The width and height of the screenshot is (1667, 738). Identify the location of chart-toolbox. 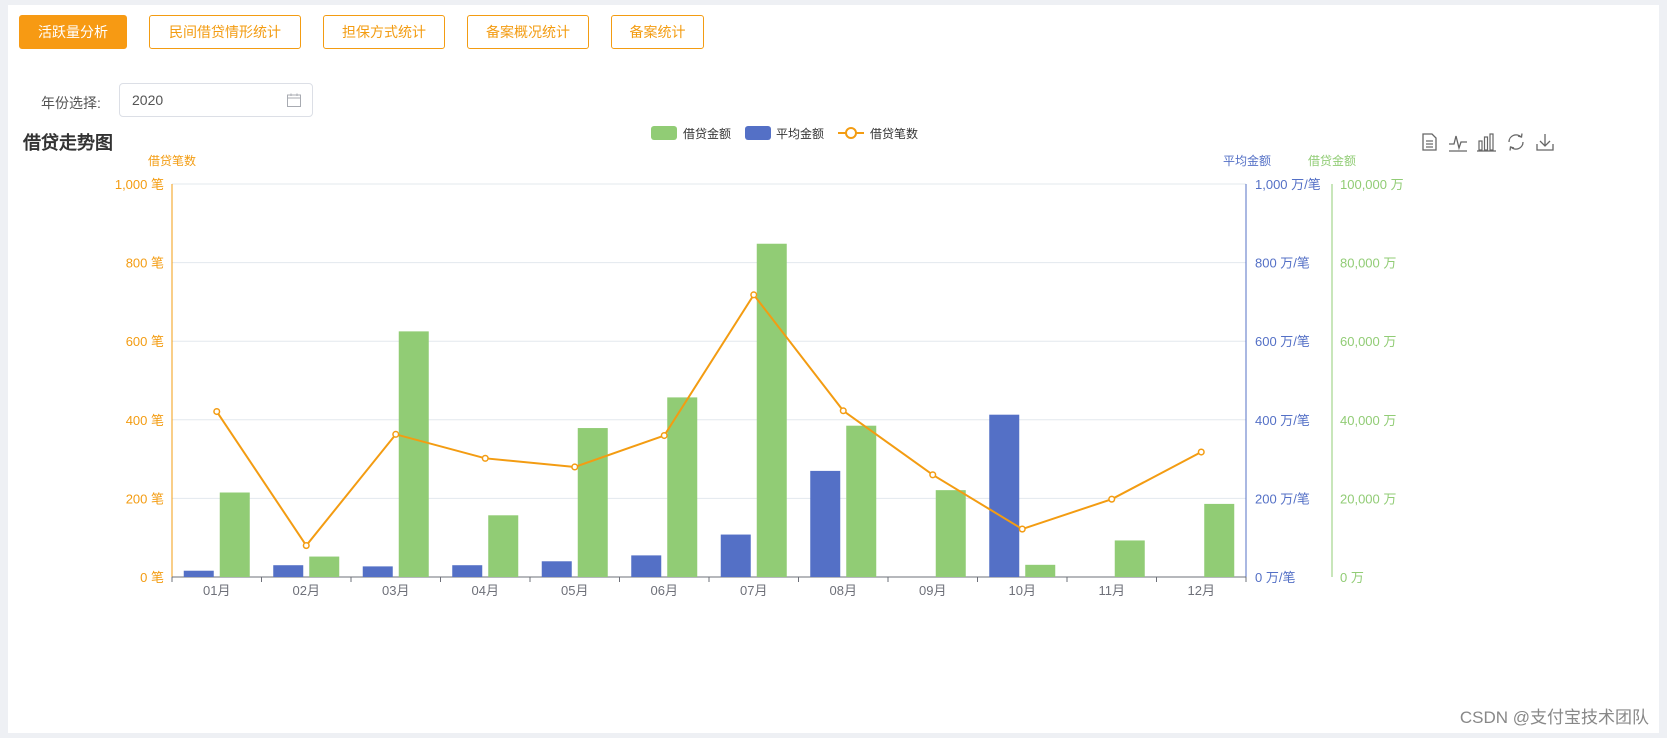
(1490, 142).